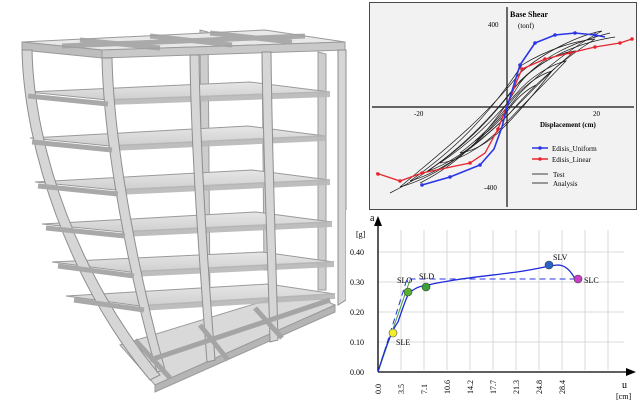 This screenshot has width=640, height=405. I want to click on point-sld, so click(426, 287).